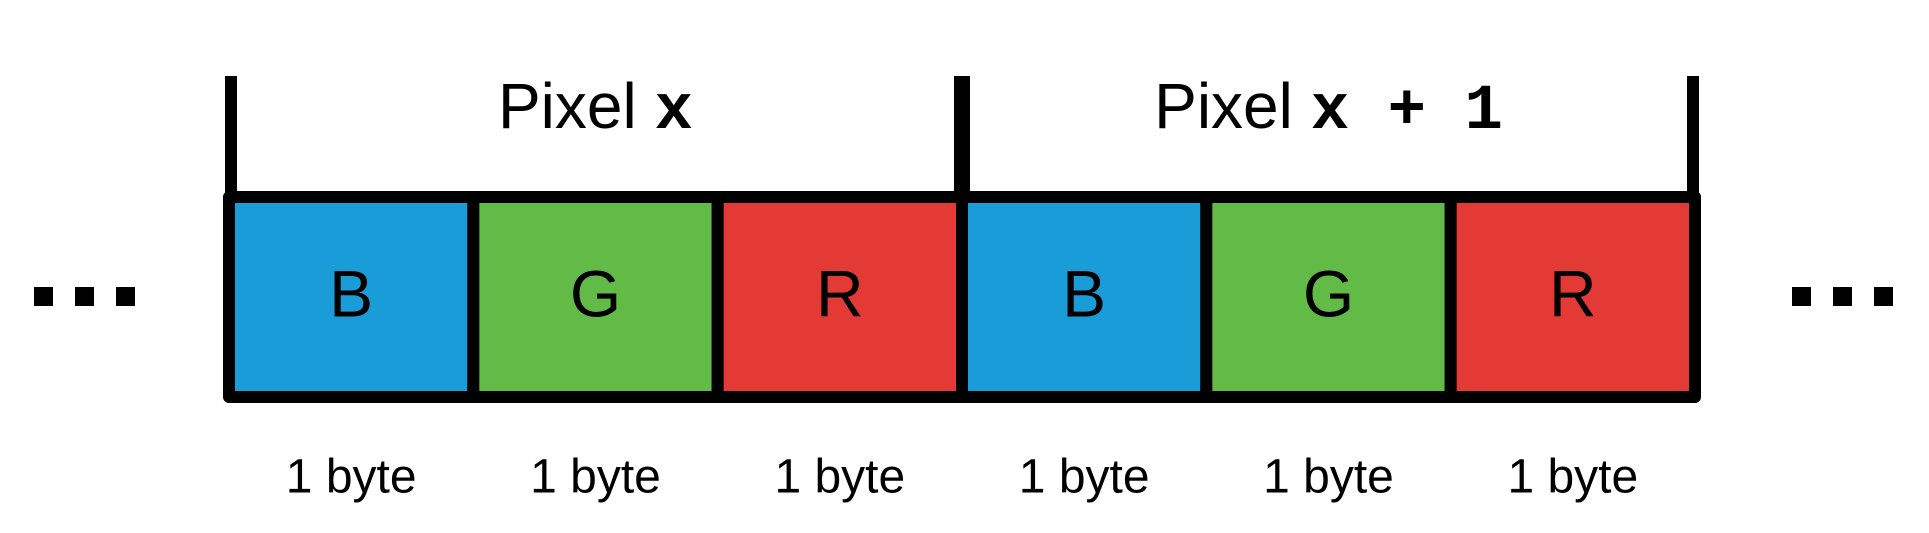 The height and width of the screenshot is (533, 1929). I want to click on ellipsis-right, so click(1842, 296).